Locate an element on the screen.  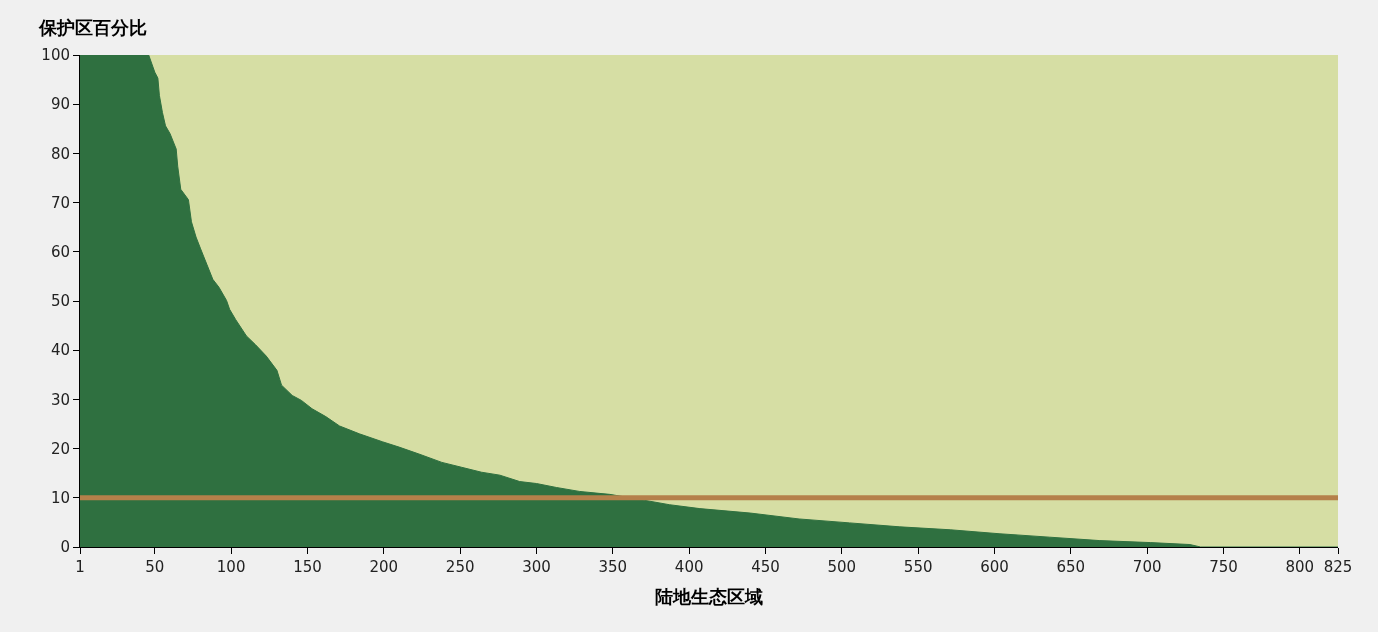
y-tick-label: 70 is located at coordinates (60, 202).